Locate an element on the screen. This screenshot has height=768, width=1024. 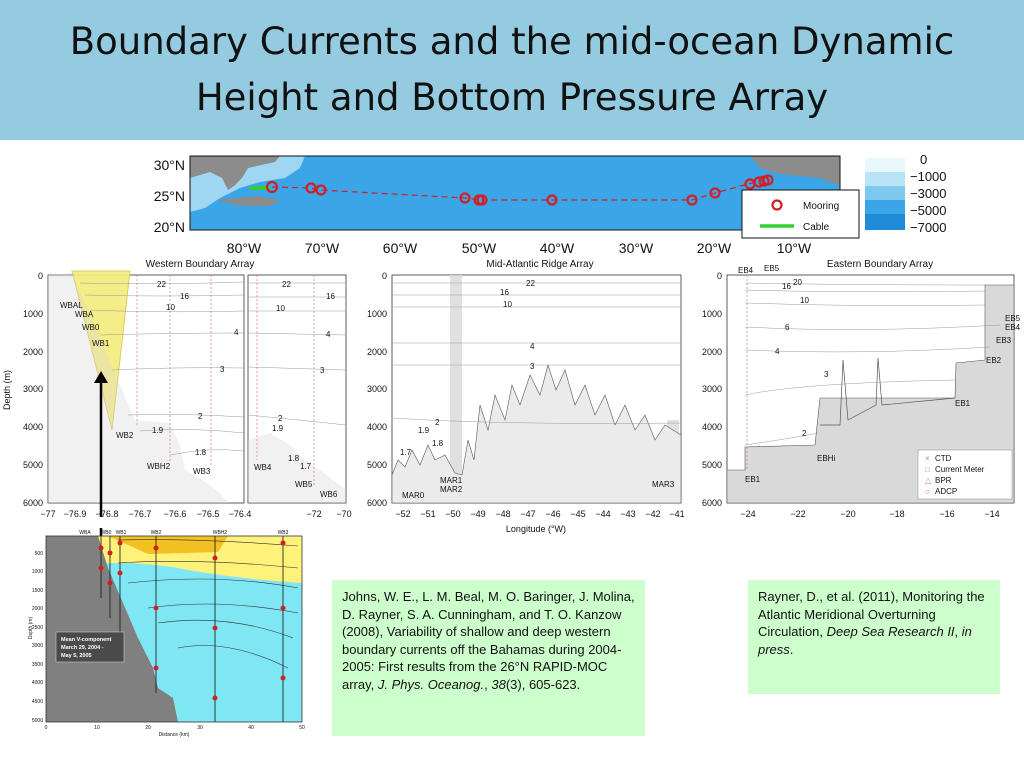
contour-label: 1.8 is located at coordinates (294, 458).